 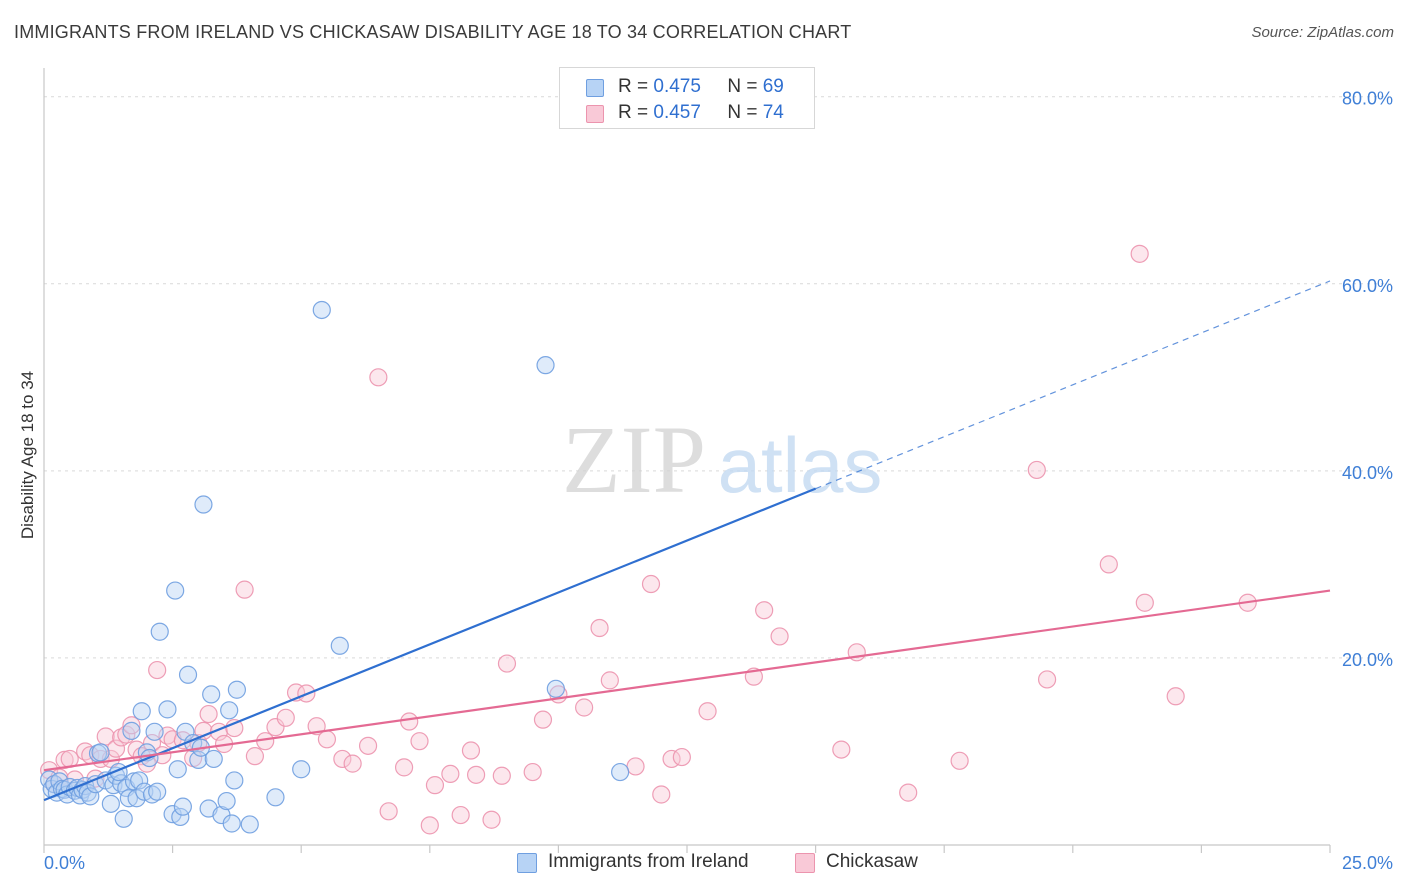 I want to click on bottom-legend-swatch-ireland, so click(x=527, y=863).